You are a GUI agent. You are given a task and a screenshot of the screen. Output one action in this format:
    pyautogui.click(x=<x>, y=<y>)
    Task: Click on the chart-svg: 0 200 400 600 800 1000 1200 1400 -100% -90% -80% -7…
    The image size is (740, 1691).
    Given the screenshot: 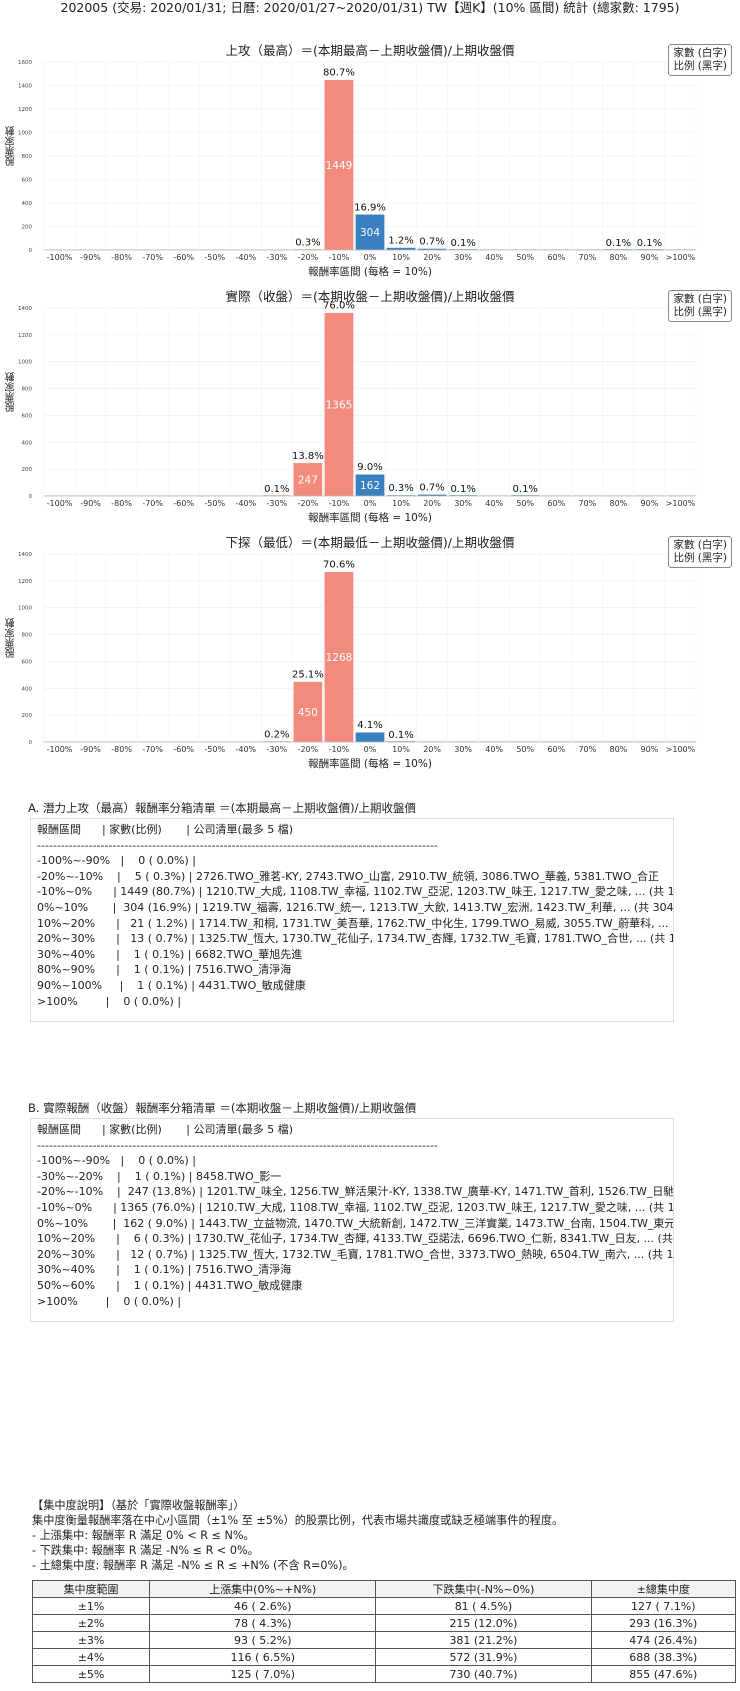 What is the action you would take?
    pyautogui.click(x=357, y=653)
    